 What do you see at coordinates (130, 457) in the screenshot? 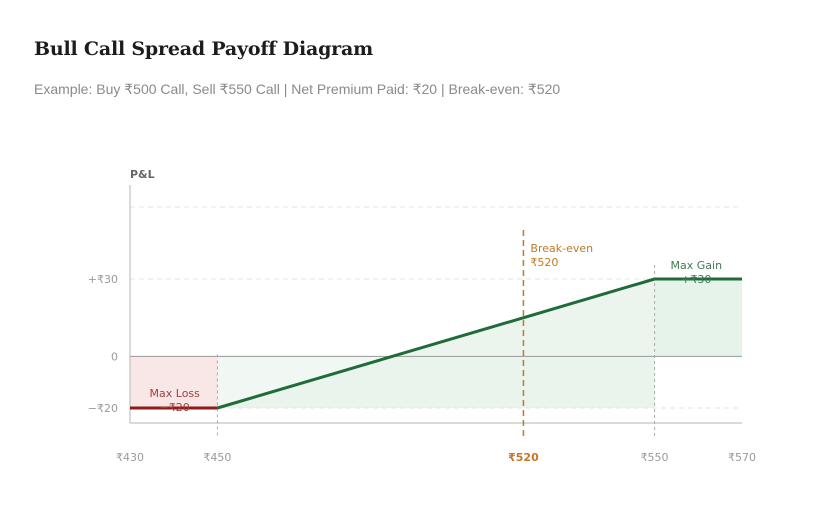
I see `x-tick-label: ₹430` at bounding box center [130, 457].